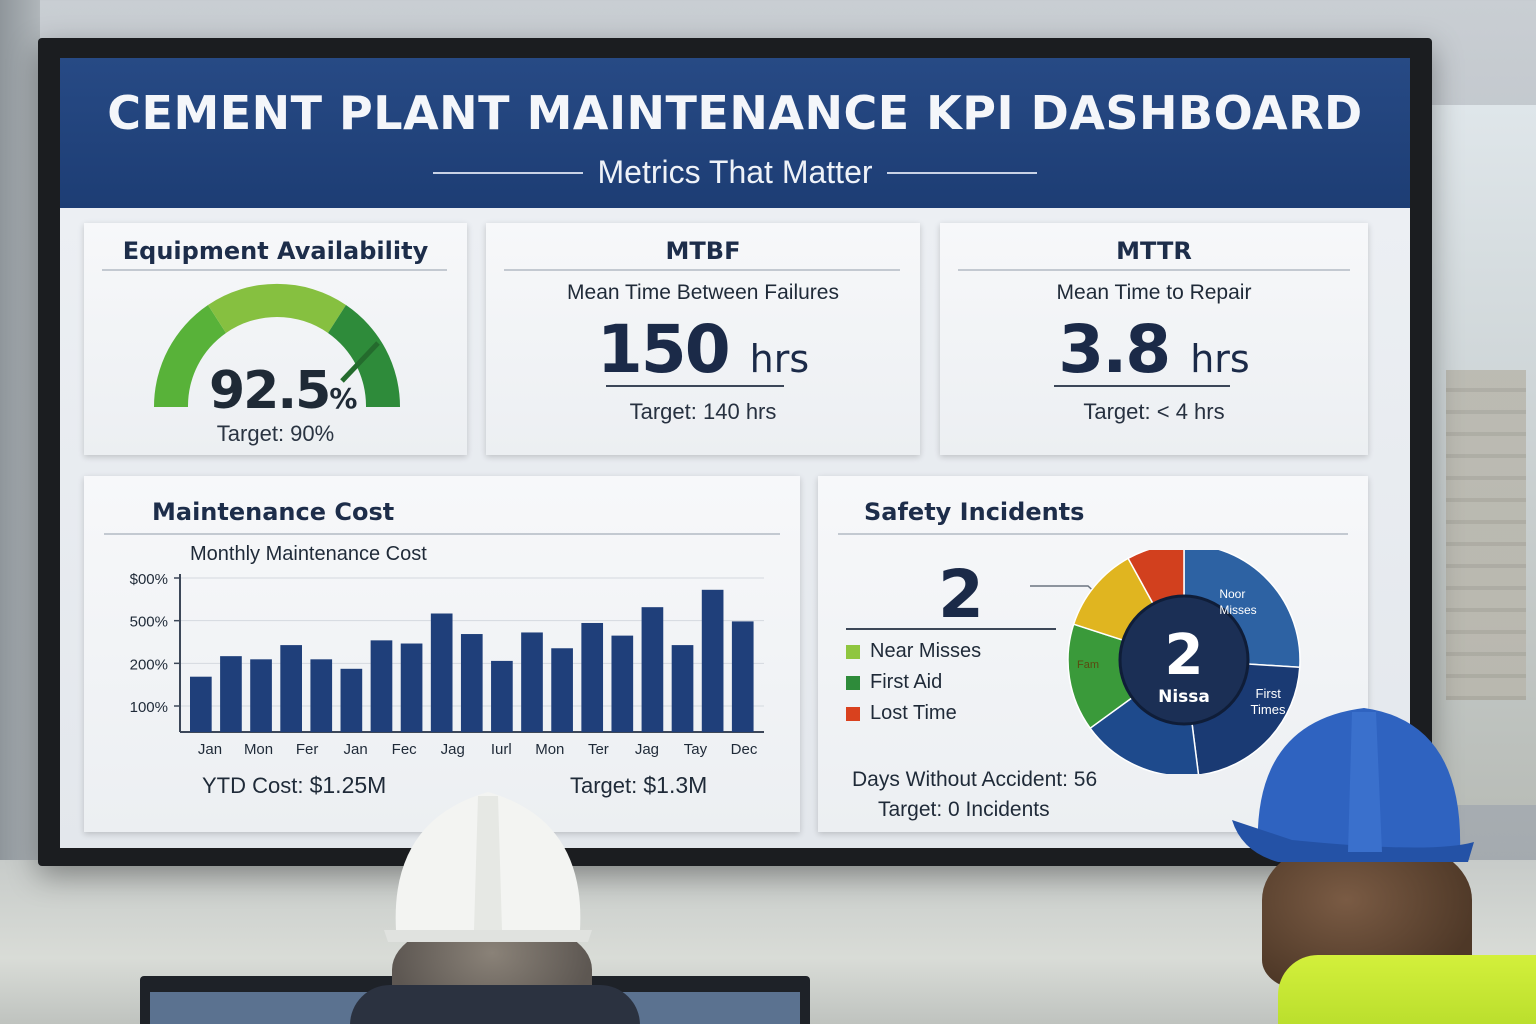  I want to click on availability-divider, so click(274, 270).